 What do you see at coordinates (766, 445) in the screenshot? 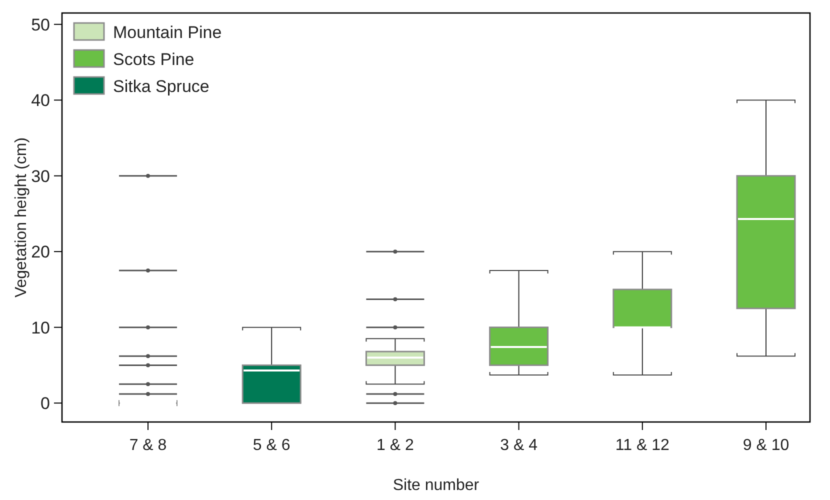
I see `x-tick-label: 9 & 10` at bounding box center [766, 445].